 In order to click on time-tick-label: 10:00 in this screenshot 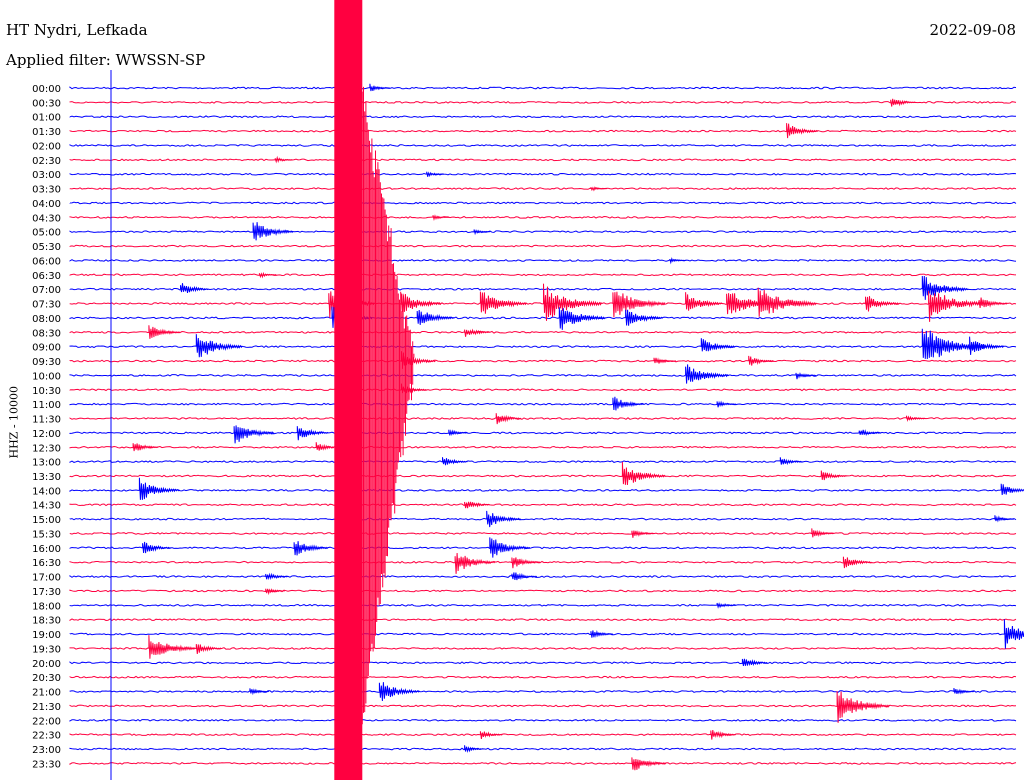, I will do `click(46, 376)`.